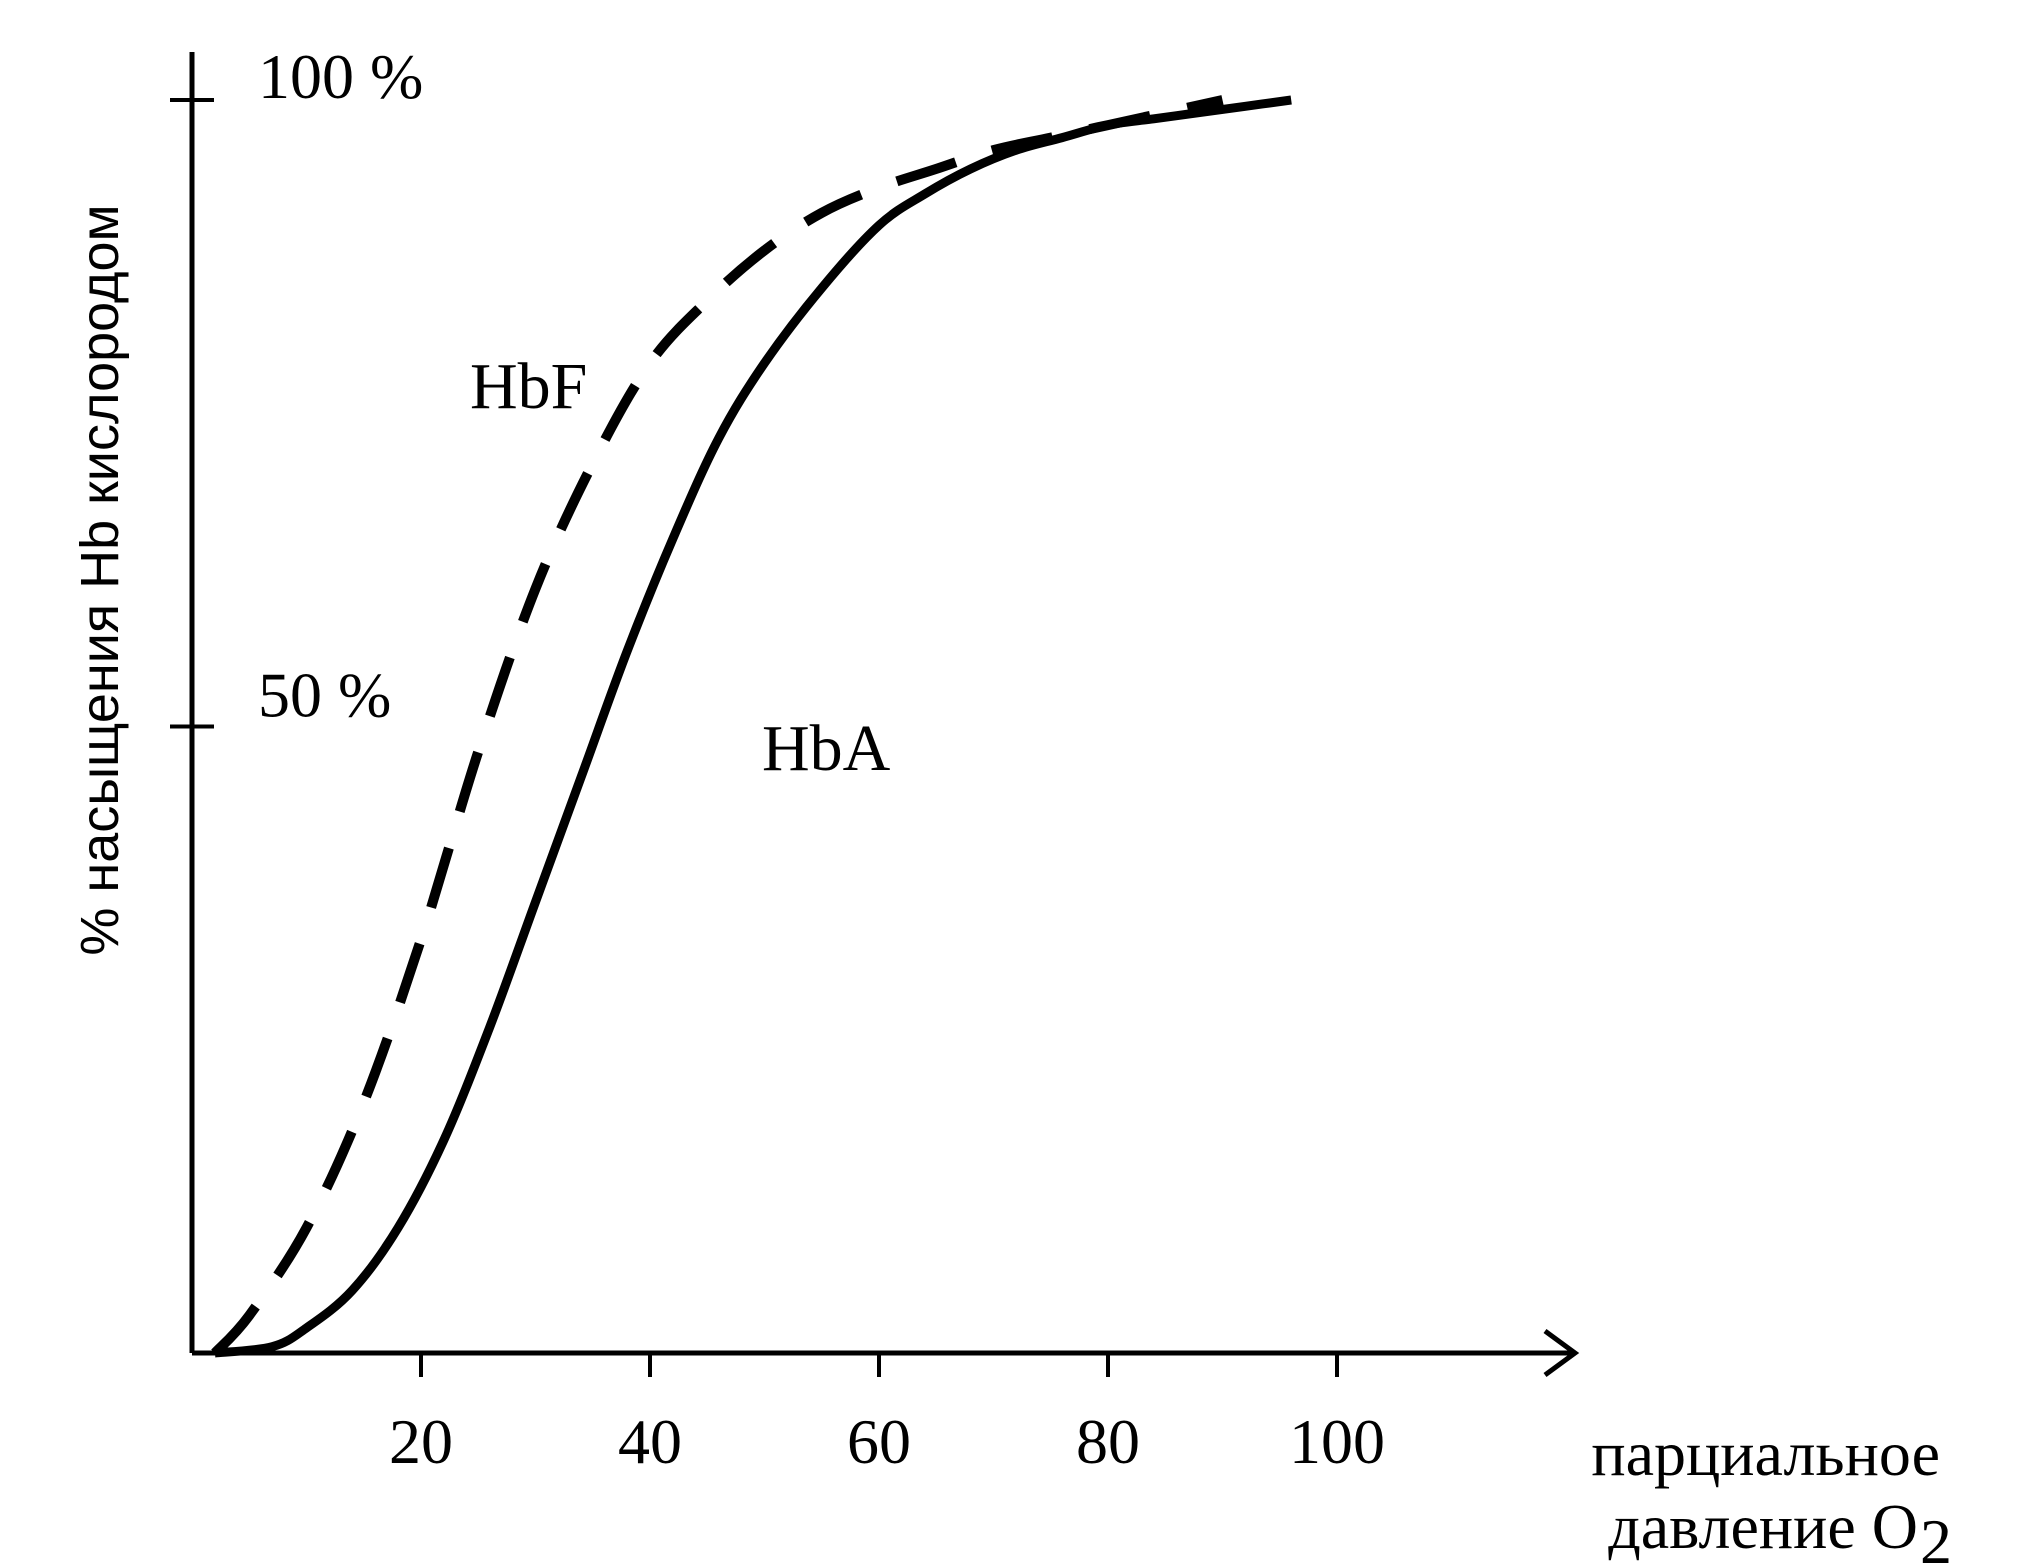 Image resolution: width=2036 pixels, height=1568 pixels. Describe the element at coordinates (324, 695) in the screenshot. I see `y-tick-label: 50 %` at that location.